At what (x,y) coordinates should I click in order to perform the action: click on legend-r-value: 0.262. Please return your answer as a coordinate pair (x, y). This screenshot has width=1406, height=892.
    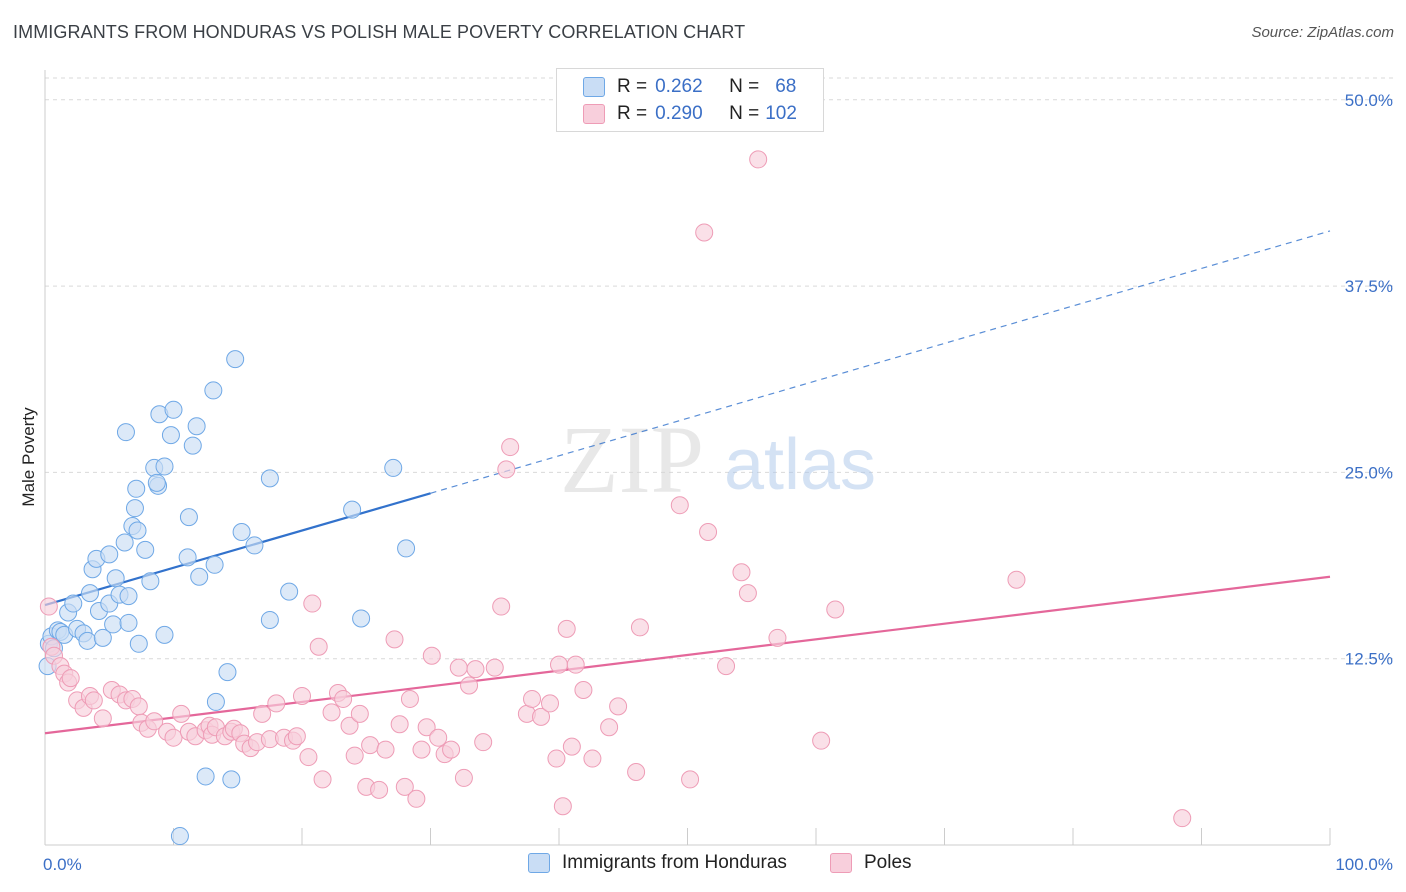
    Looking at the image, I should click on (679, 86).